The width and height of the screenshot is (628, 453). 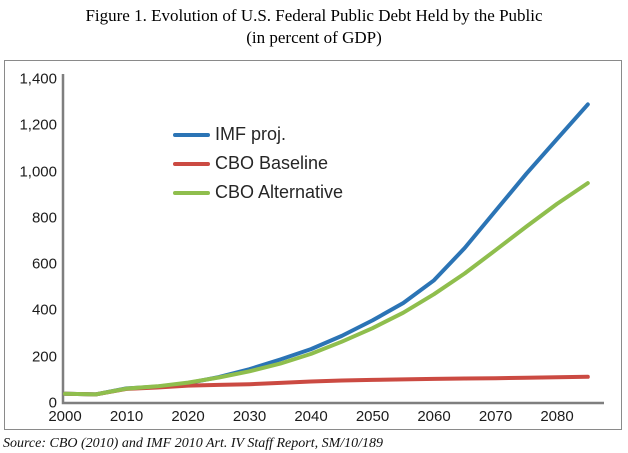 I want to click on x-tick-2000: 2000, so click(x=65, y=416).